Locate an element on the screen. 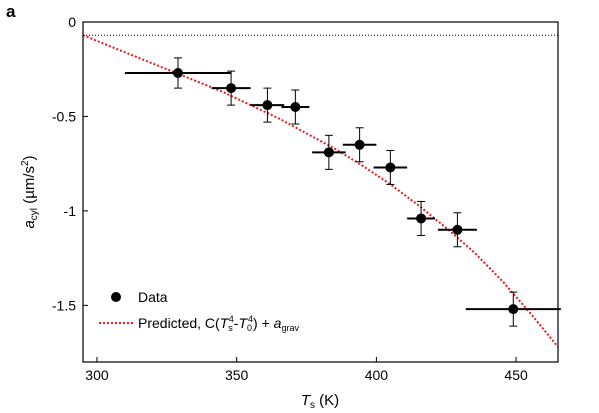  legend-data-marker is located at coordinates (116, 297).